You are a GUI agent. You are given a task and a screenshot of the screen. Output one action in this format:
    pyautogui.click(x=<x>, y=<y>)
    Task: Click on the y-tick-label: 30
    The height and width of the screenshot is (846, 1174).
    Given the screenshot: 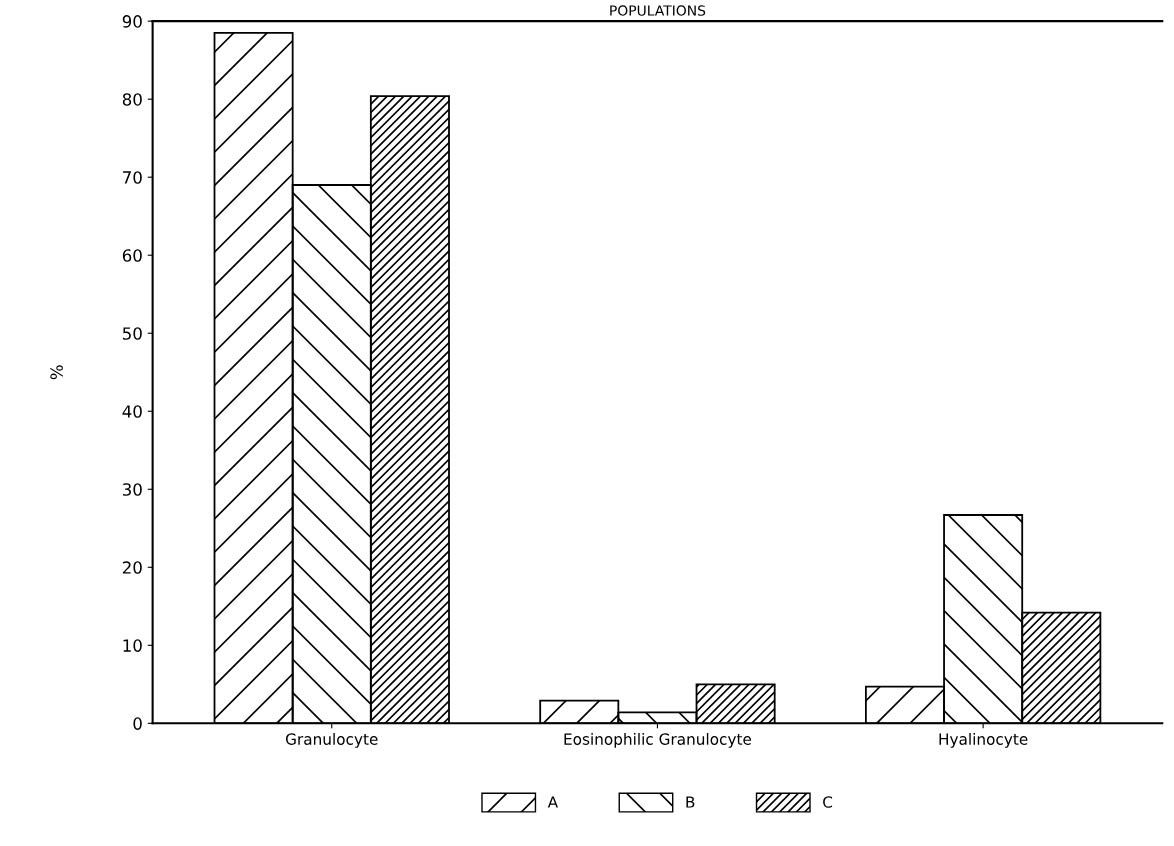 What is the action you would take?
    pyautogui.click(x=132, y=489)
    